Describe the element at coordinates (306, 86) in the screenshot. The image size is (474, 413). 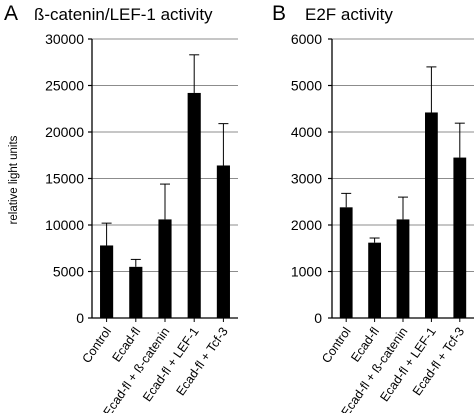
I see `panel-b-y-tick-label: 5000` at that location.